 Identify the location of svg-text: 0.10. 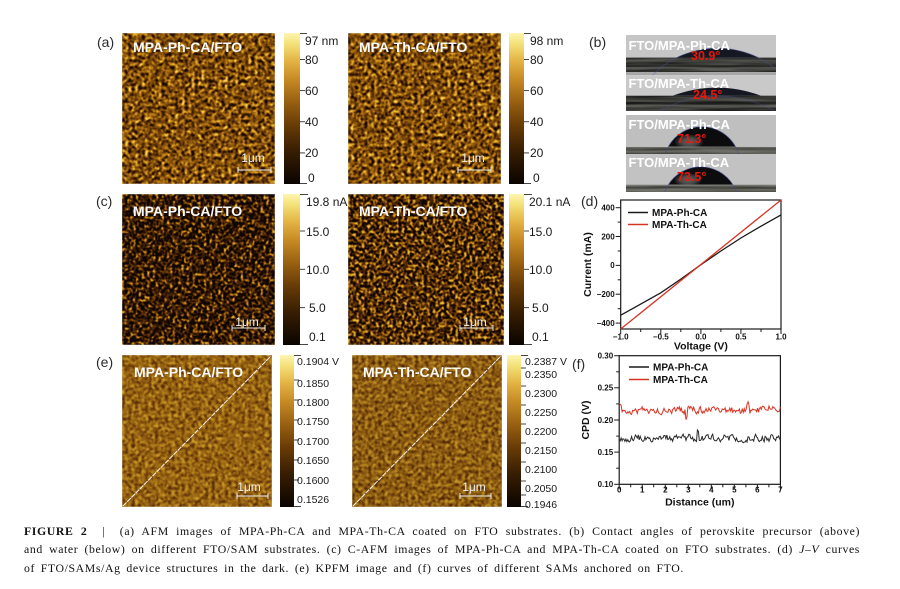
(606, 484).